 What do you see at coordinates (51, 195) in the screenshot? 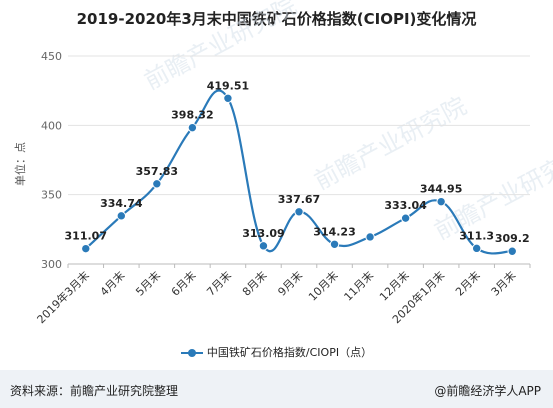
I see `y-tick-label: 350` at bounding box center [51, 195].